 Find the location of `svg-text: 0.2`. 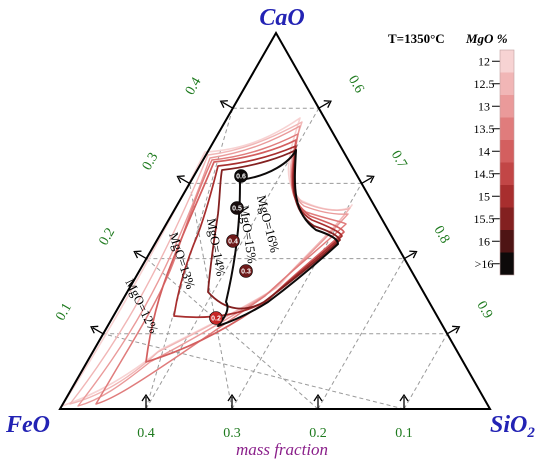

svg-text: 0.2 is located at coordinates (216, 319).